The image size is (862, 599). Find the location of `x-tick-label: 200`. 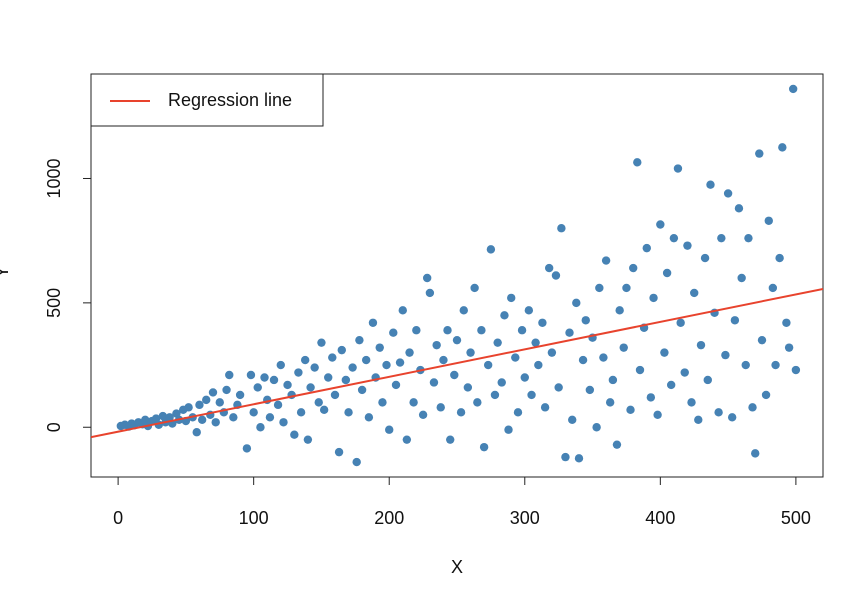

x-tick-label: 200 is located at coordinates (389, 518).